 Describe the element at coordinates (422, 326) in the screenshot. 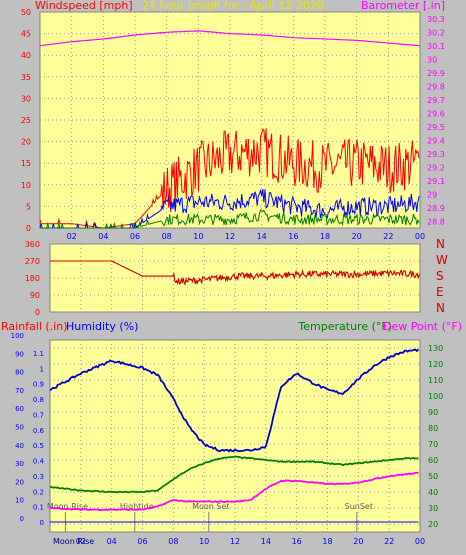

I see `dewpoint-axis-label: Dew Point (°F)` at that location.